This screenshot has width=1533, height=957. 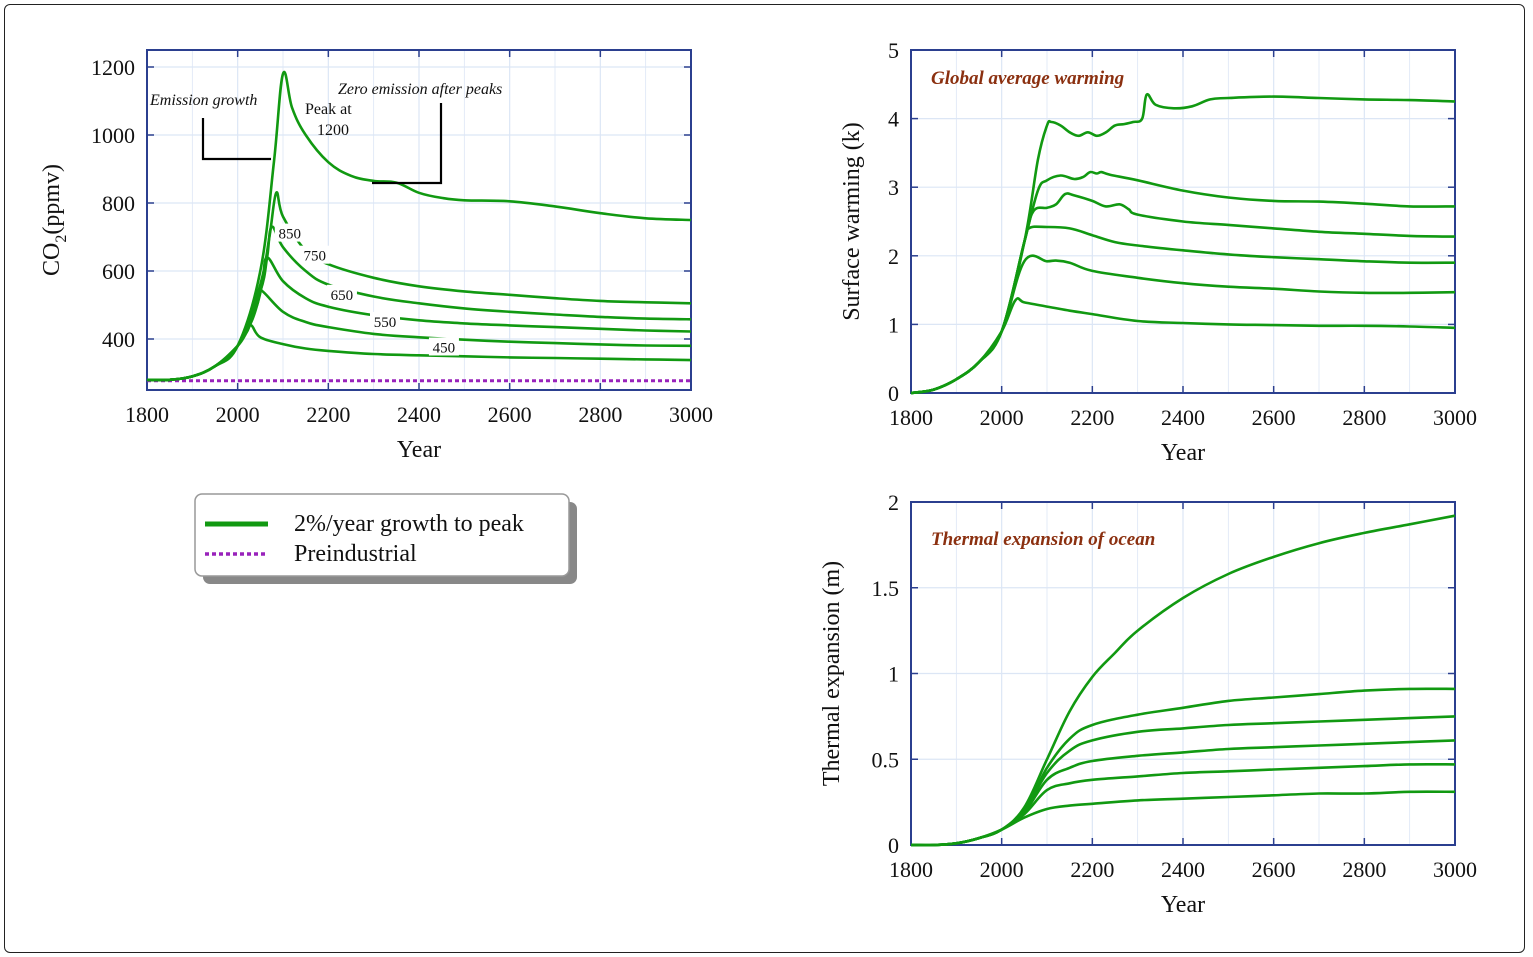 What do you see at coordinates (1043, 539) in the screenshot?
I see `plot-title: Thermal expansion of ocean` at bounding box center [1043, 539].